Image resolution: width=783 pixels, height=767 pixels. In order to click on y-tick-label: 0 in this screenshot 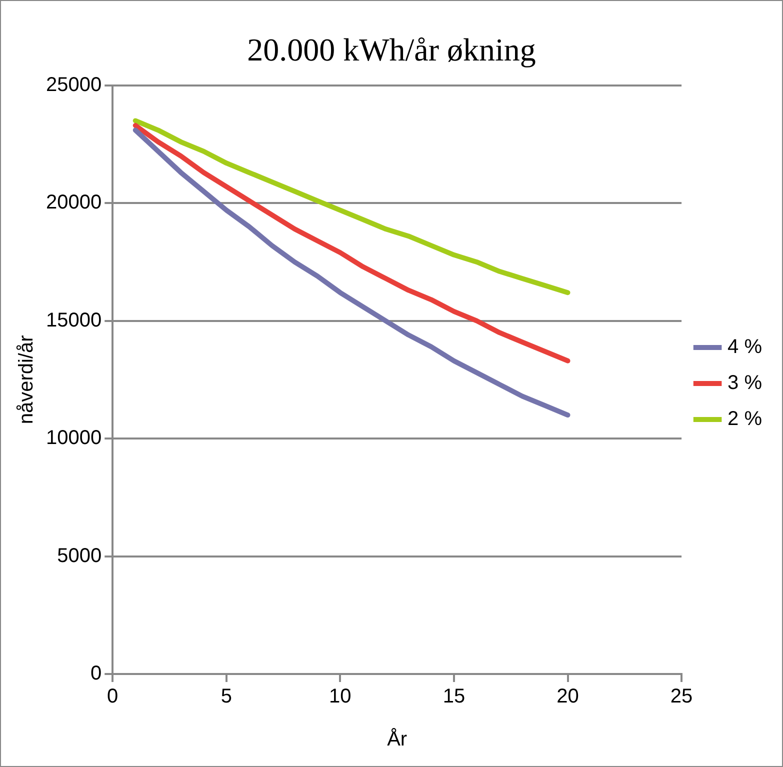, I will do `click(96, 673)`.